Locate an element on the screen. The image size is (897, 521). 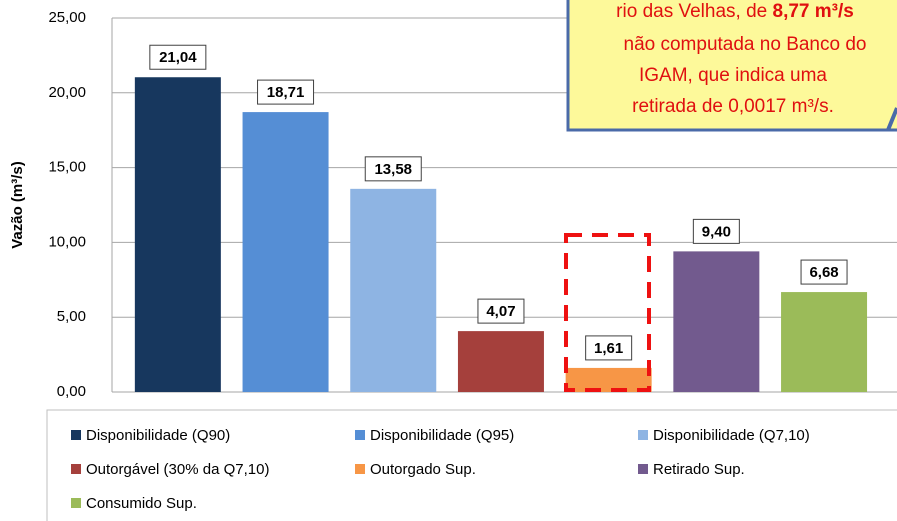
y-tick-label: 20,00 is located at coordinates (67, 92).